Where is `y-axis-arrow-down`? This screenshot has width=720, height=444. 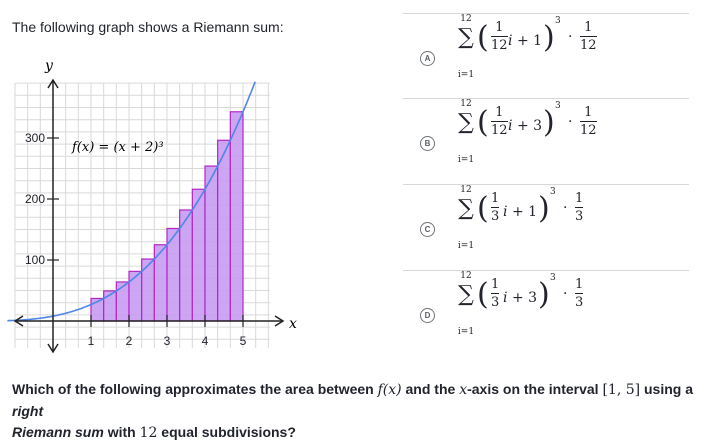 y-axis-arrow-down is located at coordinates (53, 348).